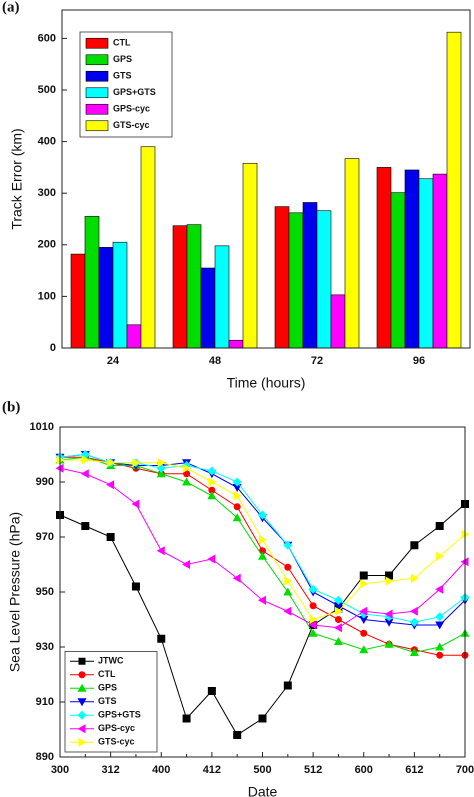  Describe the element at coordinates (161, 770) in the screenshot. I see `x-tick-label: 400` at that location.